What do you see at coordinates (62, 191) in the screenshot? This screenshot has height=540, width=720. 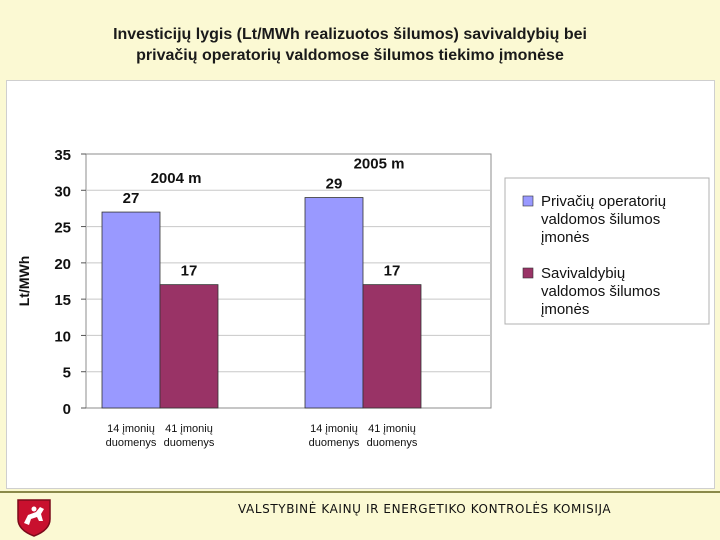 I see `y-tick-label: 30` at bounding box center [62, 191].